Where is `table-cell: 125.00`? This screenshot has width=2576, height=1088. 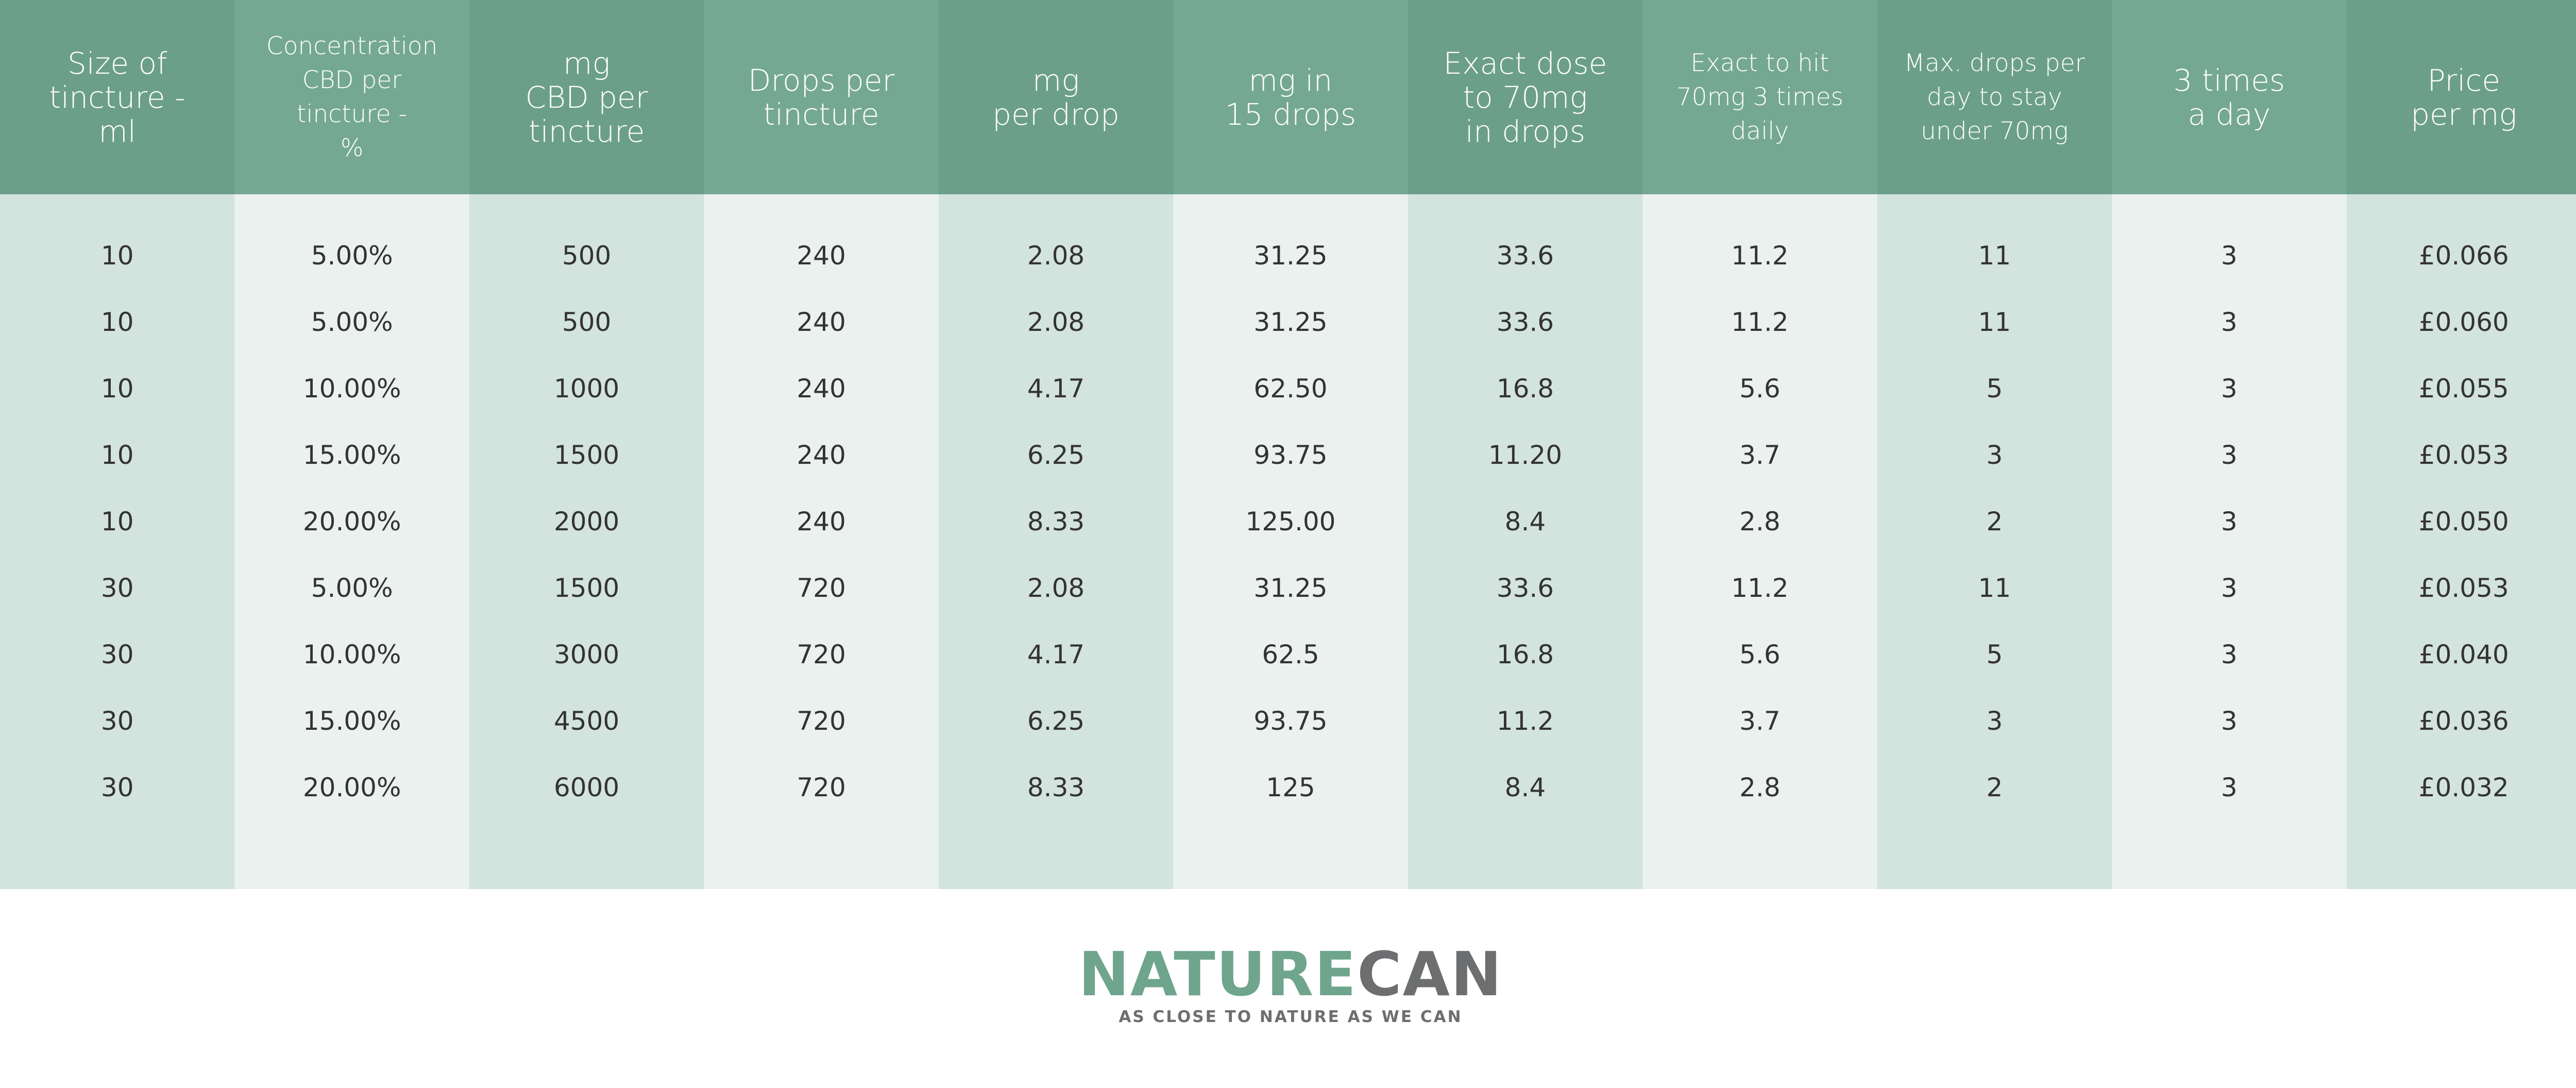 table-cell: 125.00 is located at coordinates (1290, 521).